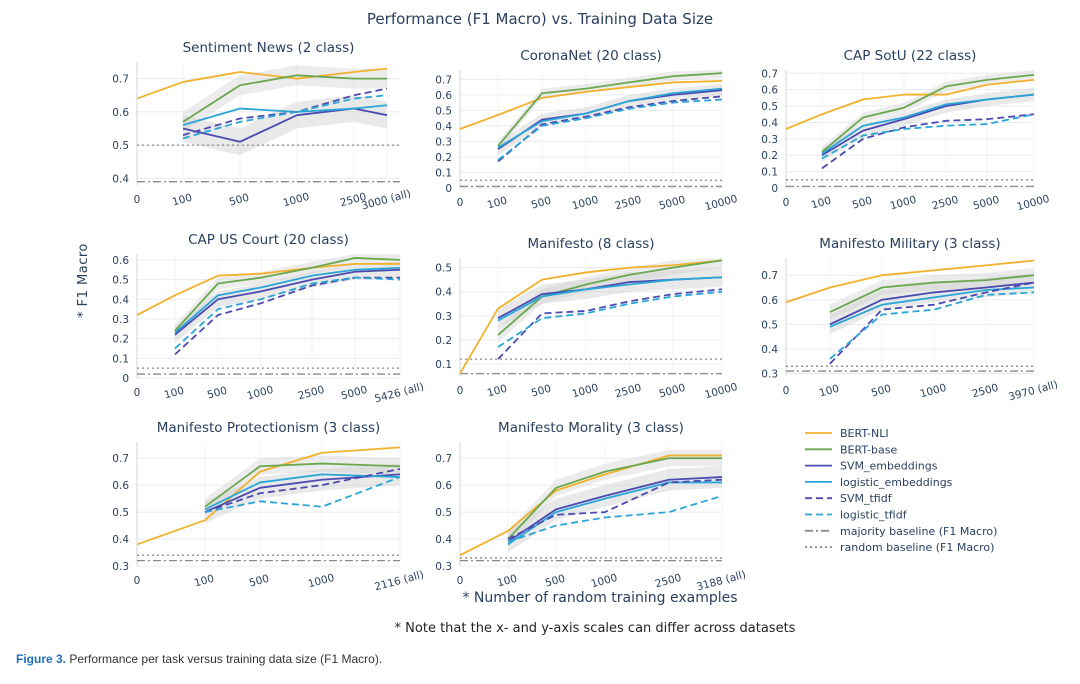  I want to click on x-tick-label: 3000 (all), so click(386, 200).